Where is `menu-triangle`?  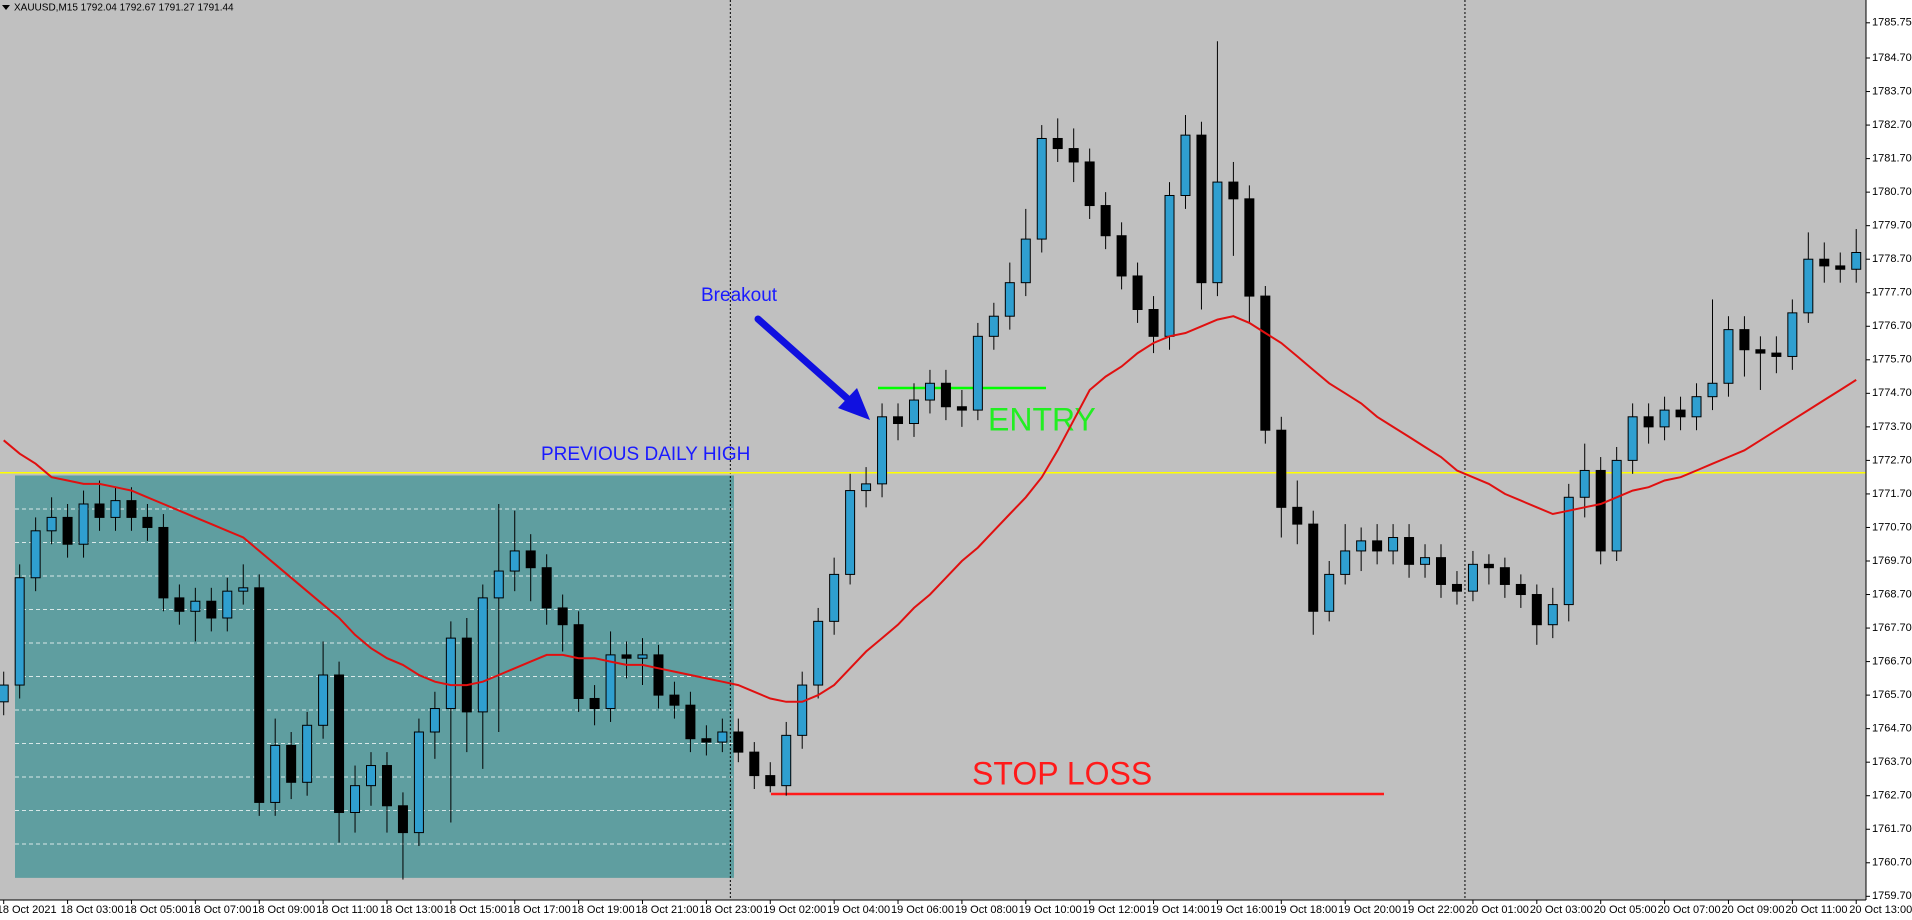
menu-triangle is located at coordinates (6, 7).